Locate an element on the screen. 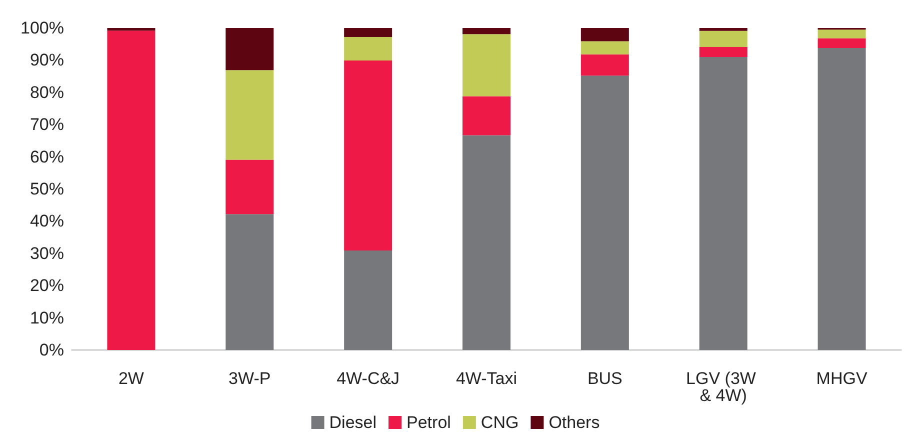 This screenshot has height=436, width=911. x-tick-label: 4W-C&J is located at coordinates (368, 378).